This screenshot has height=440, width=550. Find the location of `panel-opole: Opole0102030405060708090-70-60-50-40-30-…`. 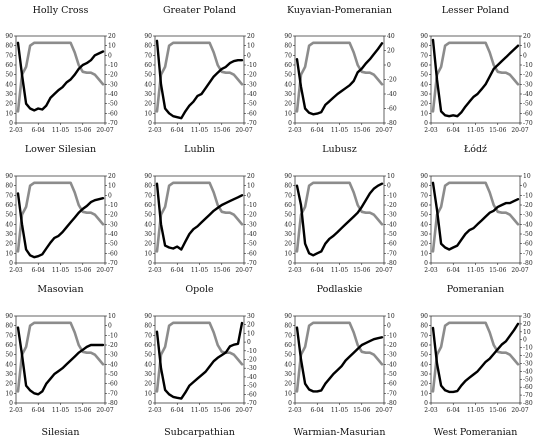

panel-opole: Opole0102030405060708090-70-60-50-40-30-… is located at coordinates (200, 349).